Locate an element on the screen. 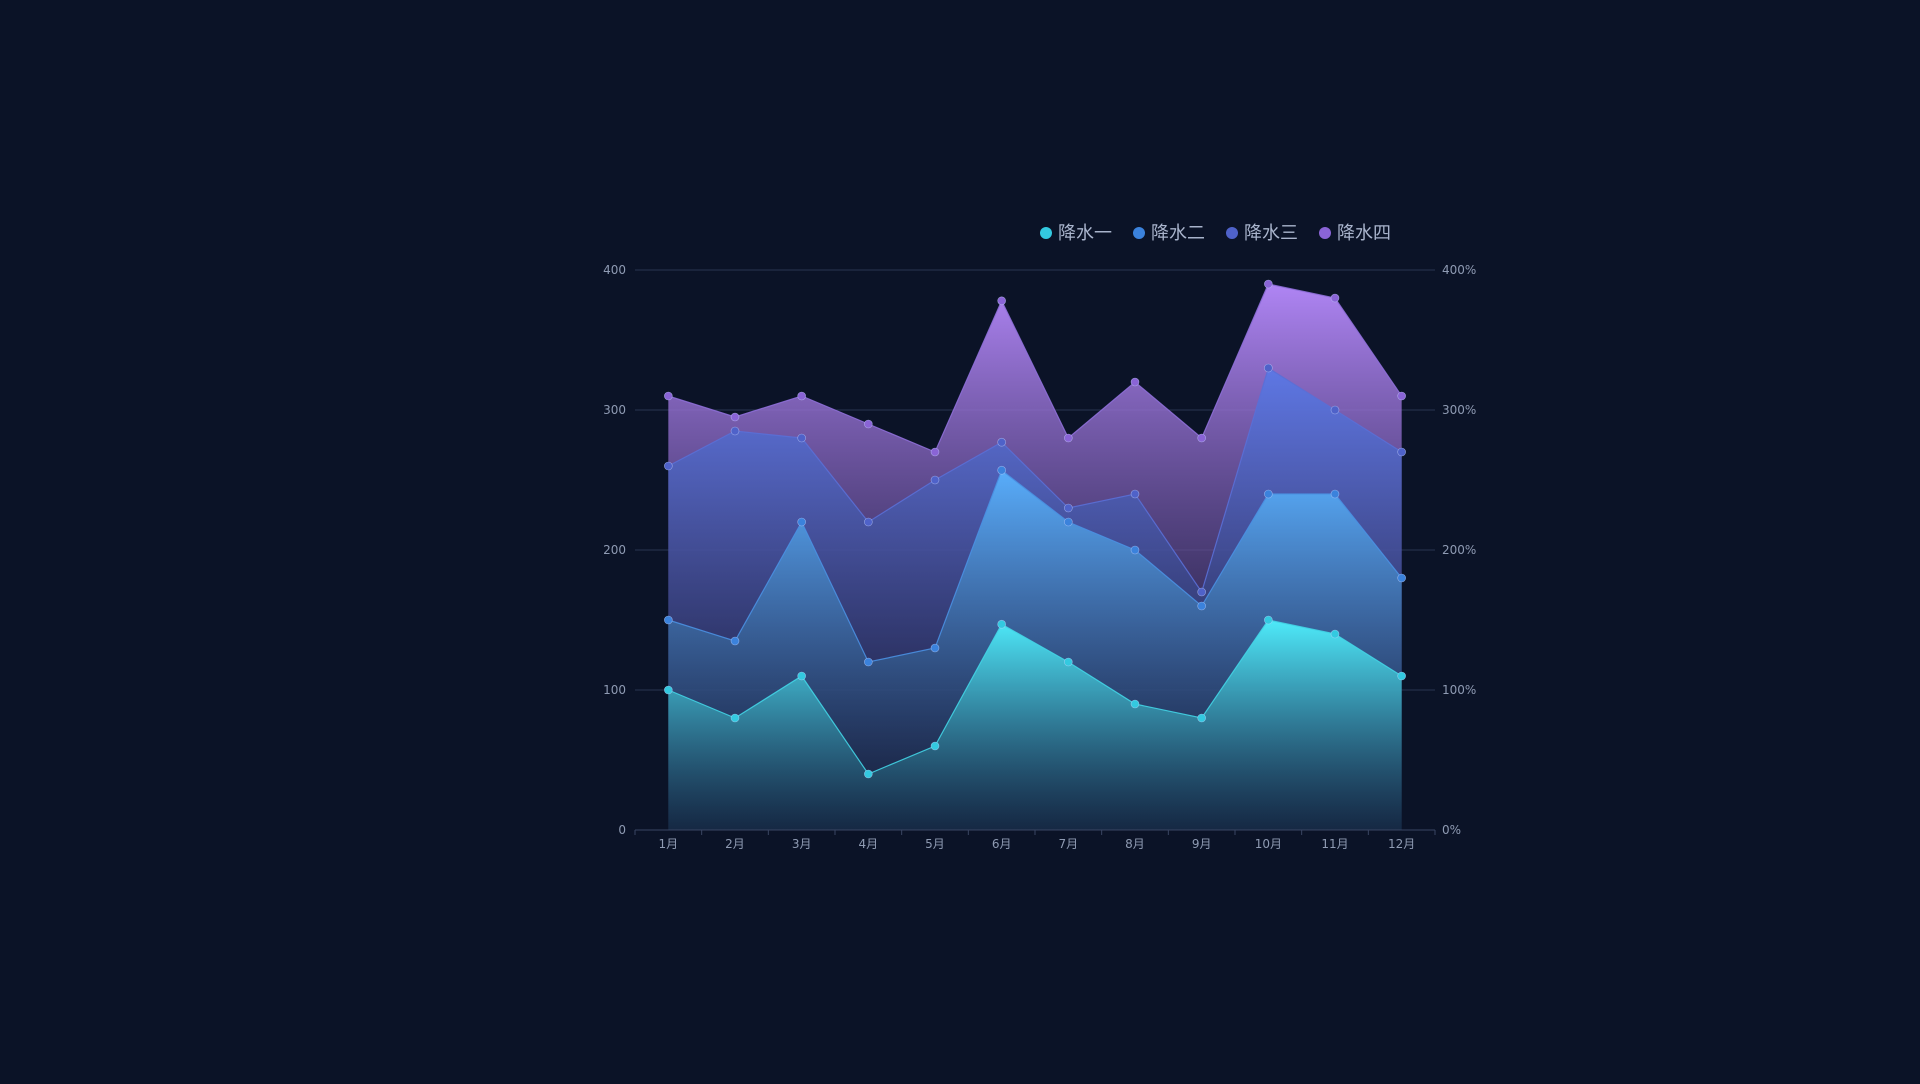  x-tick-label: 5月 is located at coordinates (935, 844).